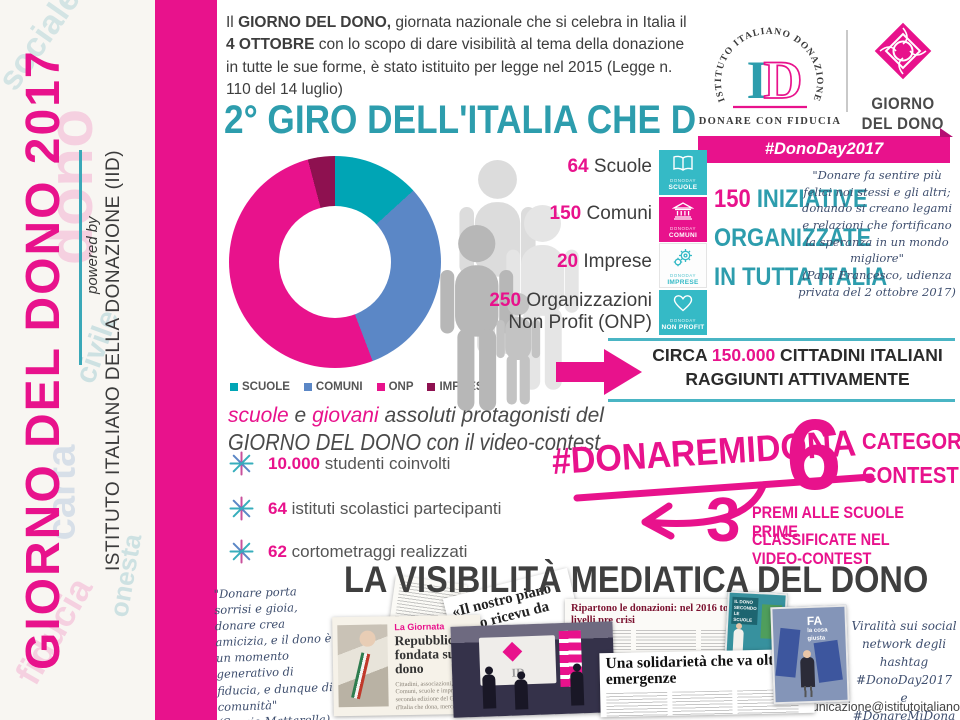  What do you see at coordinates (903, 113) in the screenshot?
I see `giorno-del-dono-logo-text: GIORNO DEL DONO` at bounding box center [903, 113].